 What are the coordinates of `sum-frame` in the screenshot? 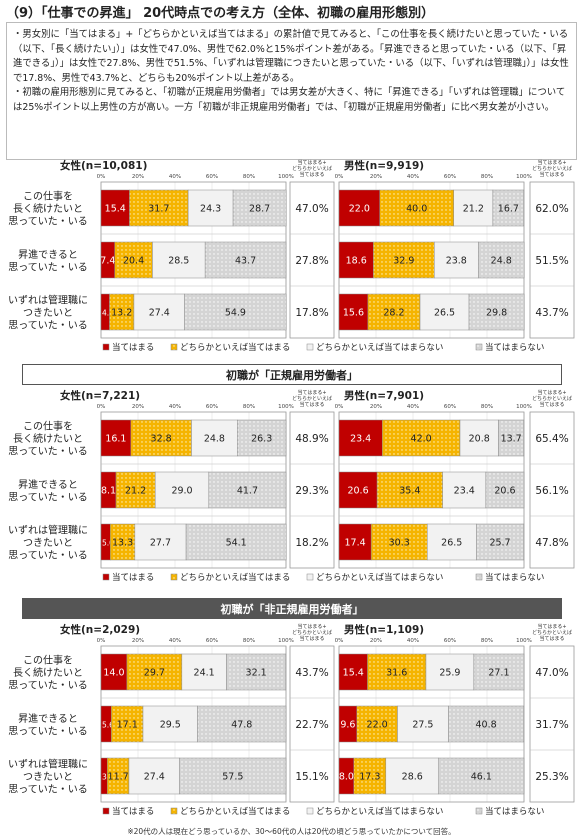 It's located at (552, 260).